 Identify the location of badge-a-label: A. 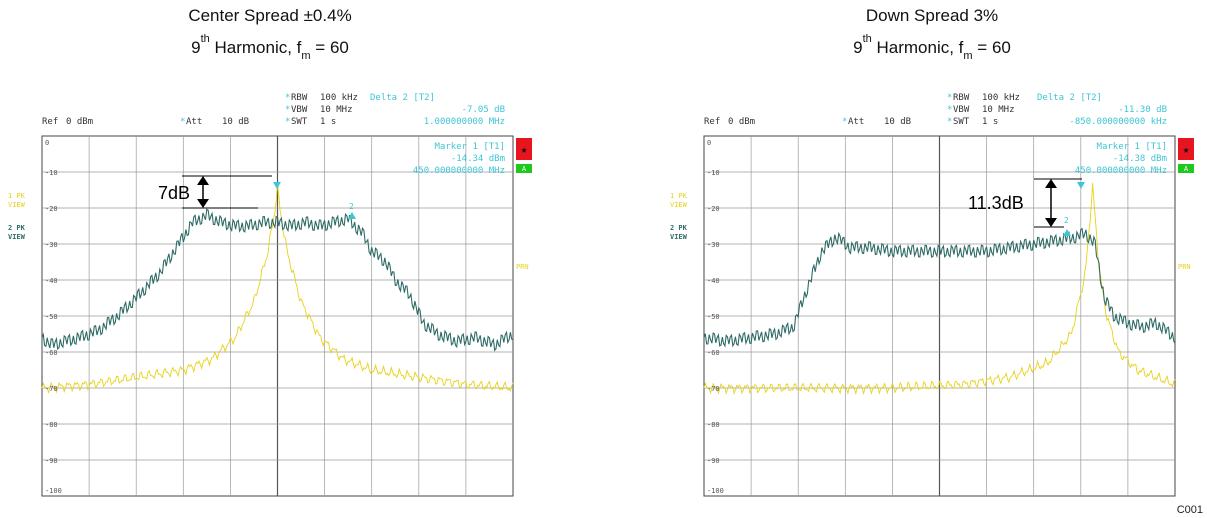
(1186, 169).